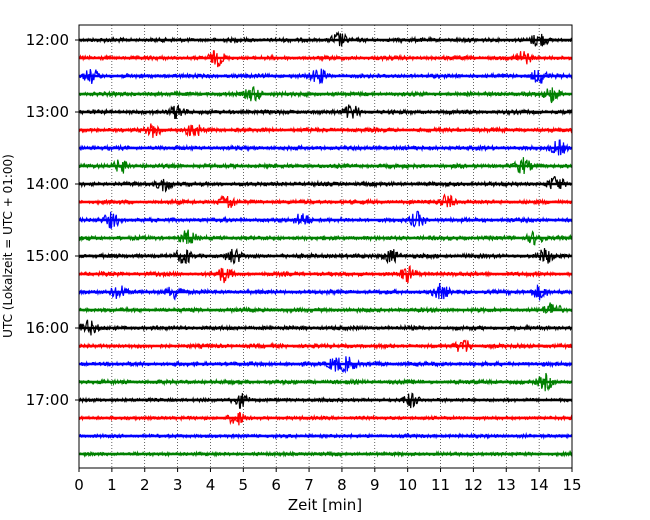 The height and width of the screenshot is (520, 650). Describe the element at coordinates (407, 485) in the screenshot. I see `x-tick-label: 10` at that location.